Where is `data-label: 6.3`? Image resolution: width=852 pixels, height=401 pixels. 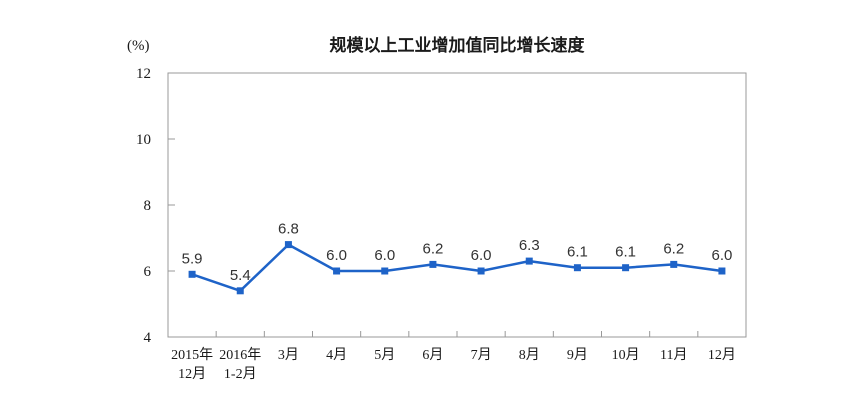 data-label: 6.3 is located at coordinates (529, 245).